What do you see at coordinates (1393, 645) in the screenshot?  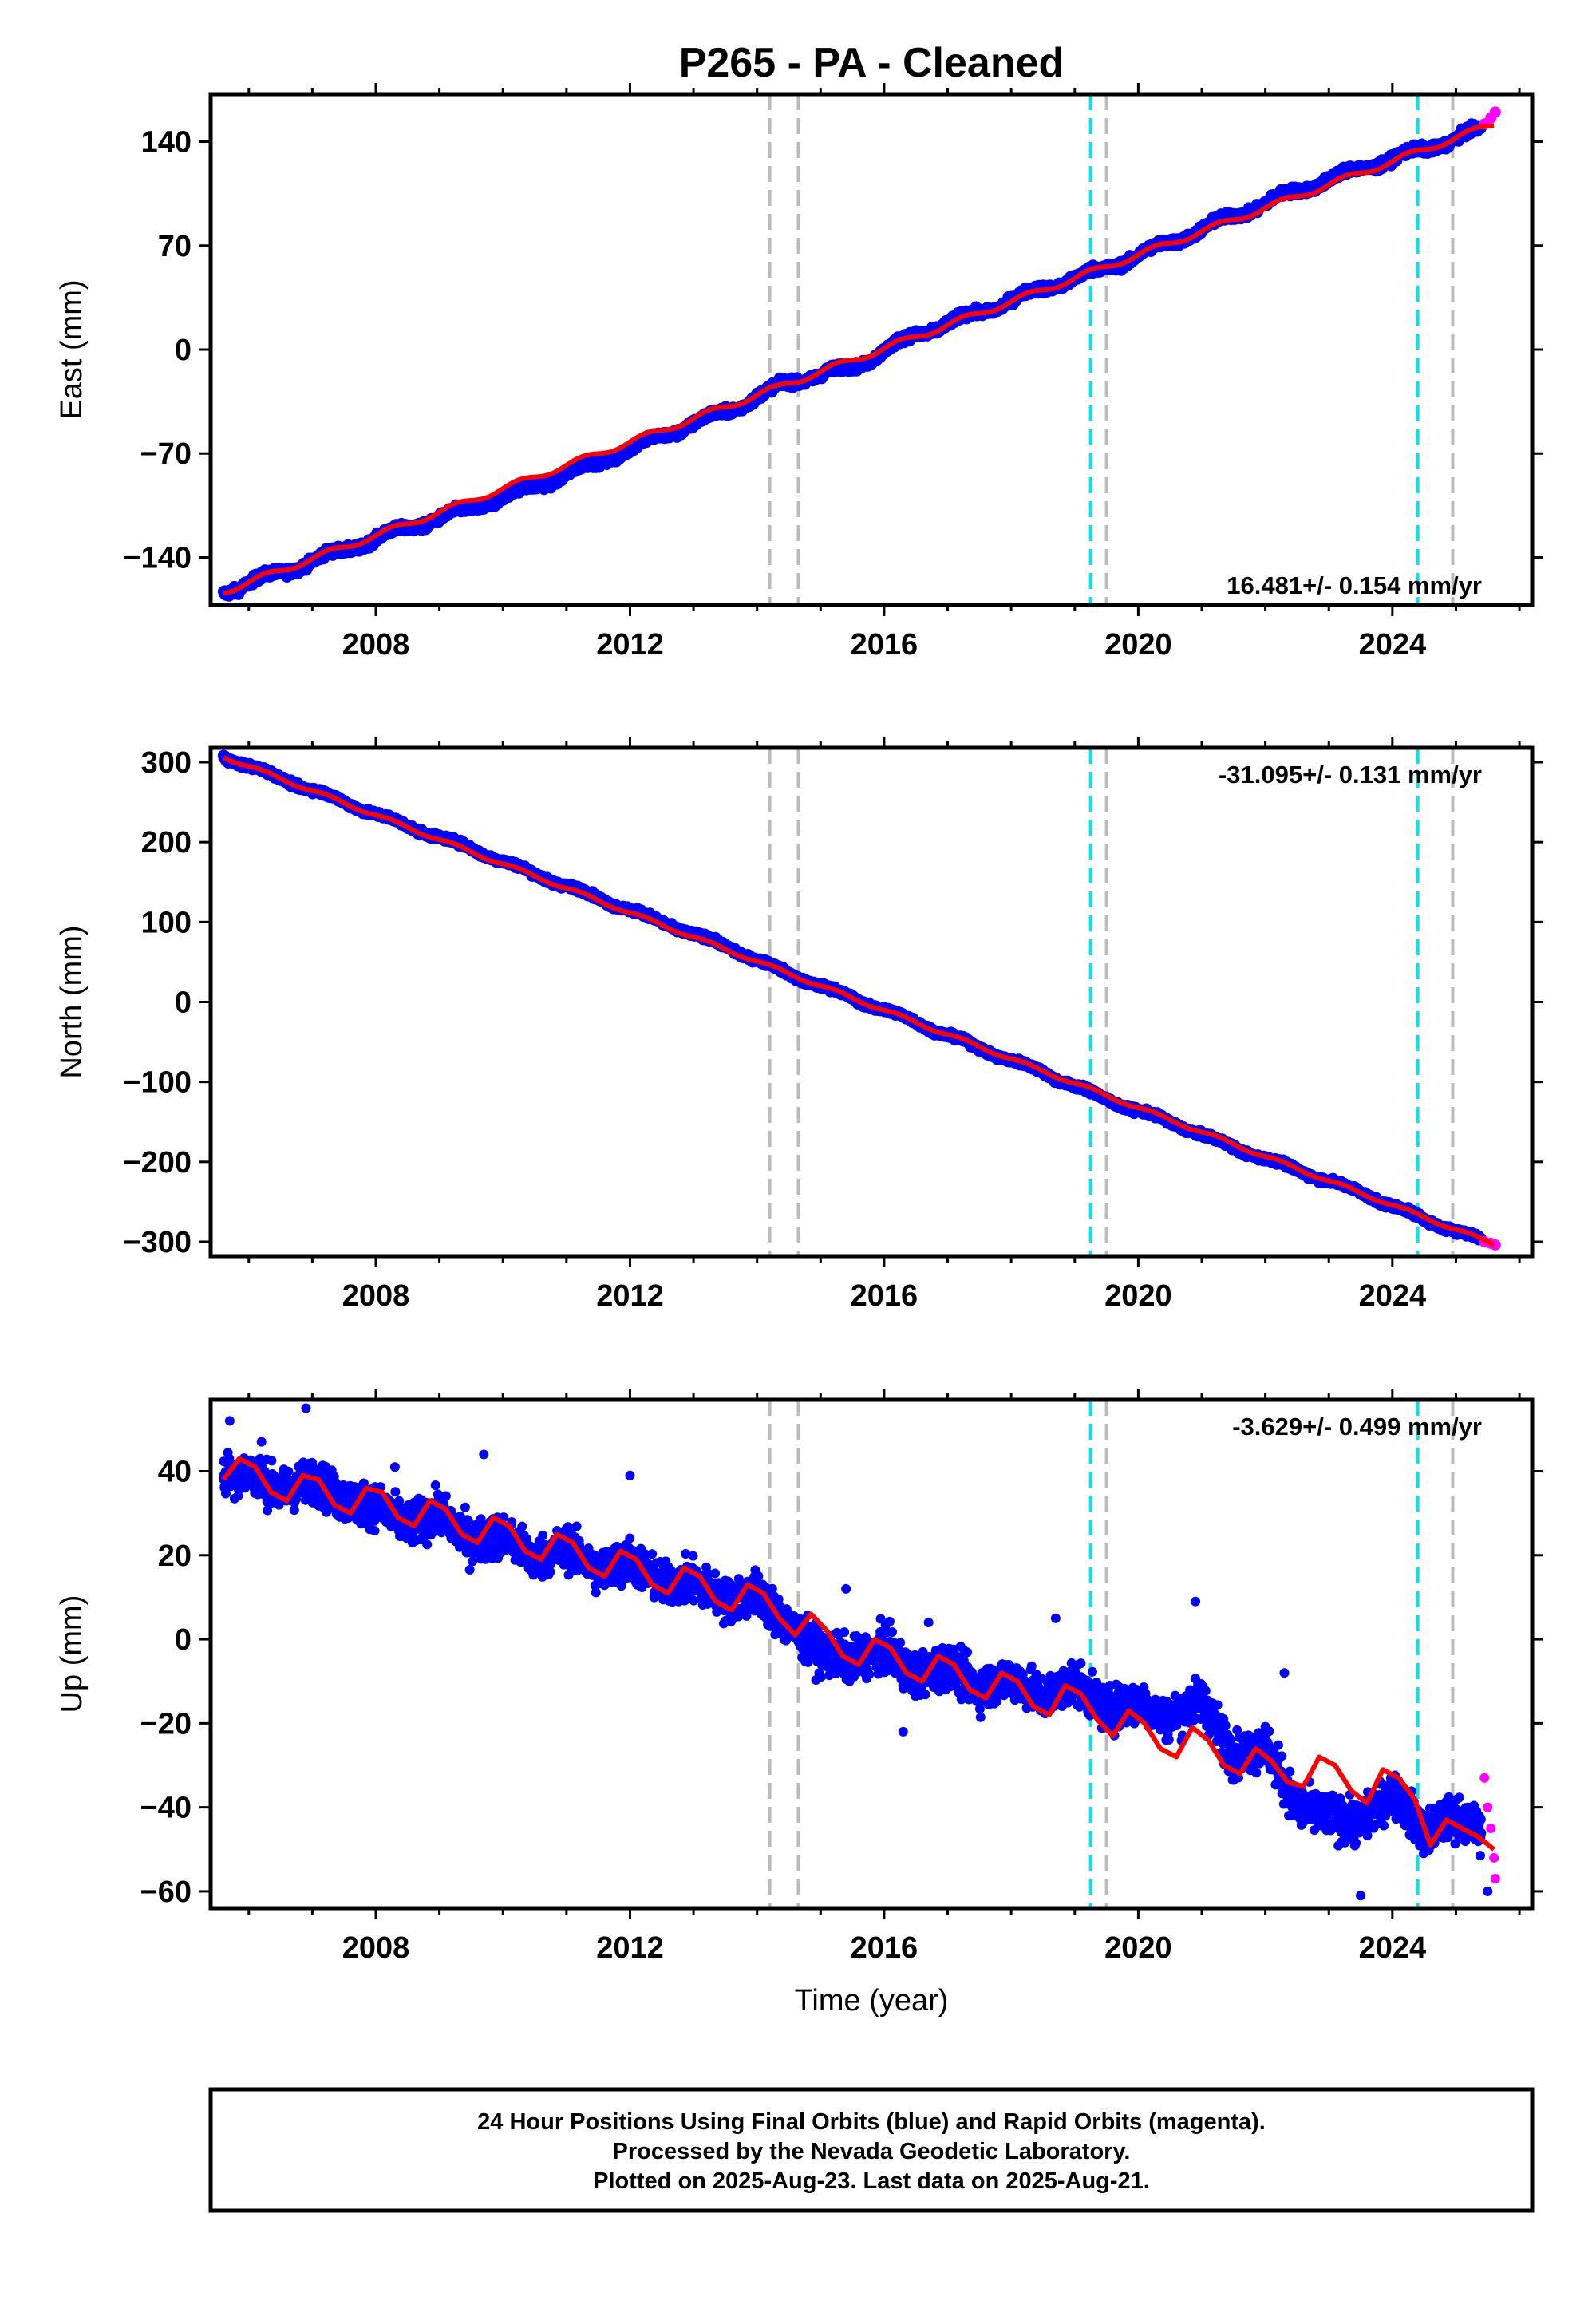 I see `x-tick-label: 2024` at bounding box center [1393, 645].